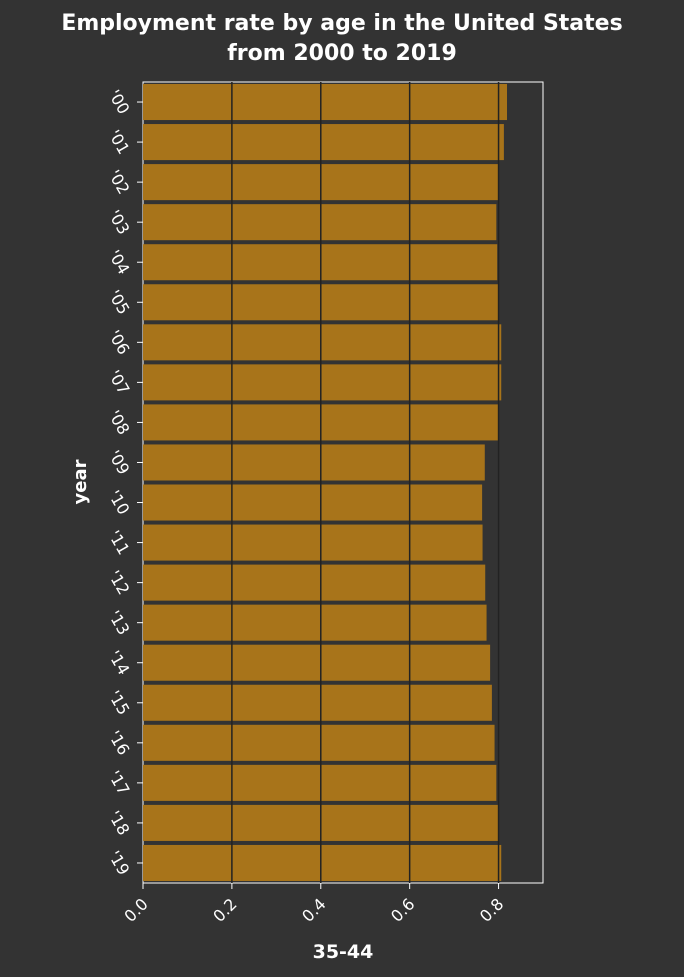 This screenshot has height=977, width=684. I want to click on y-tick-label-3: '03, so click(119, 222).